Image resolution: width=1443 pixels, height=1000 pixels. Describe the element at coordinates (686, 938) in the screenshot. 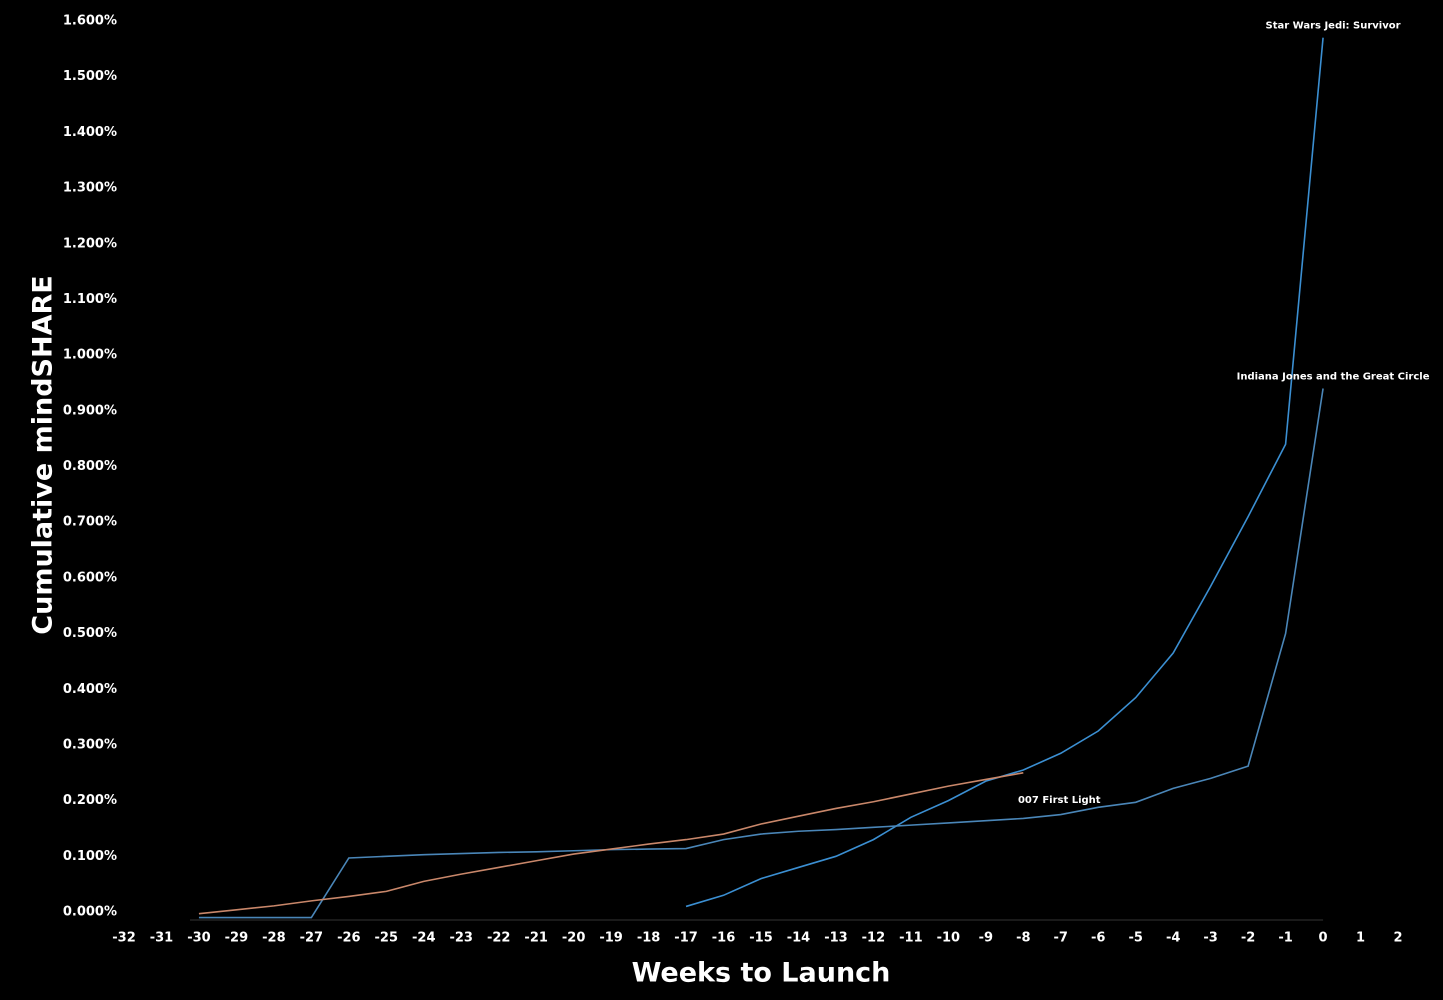

I see `x-tick-label: -17` at that location.